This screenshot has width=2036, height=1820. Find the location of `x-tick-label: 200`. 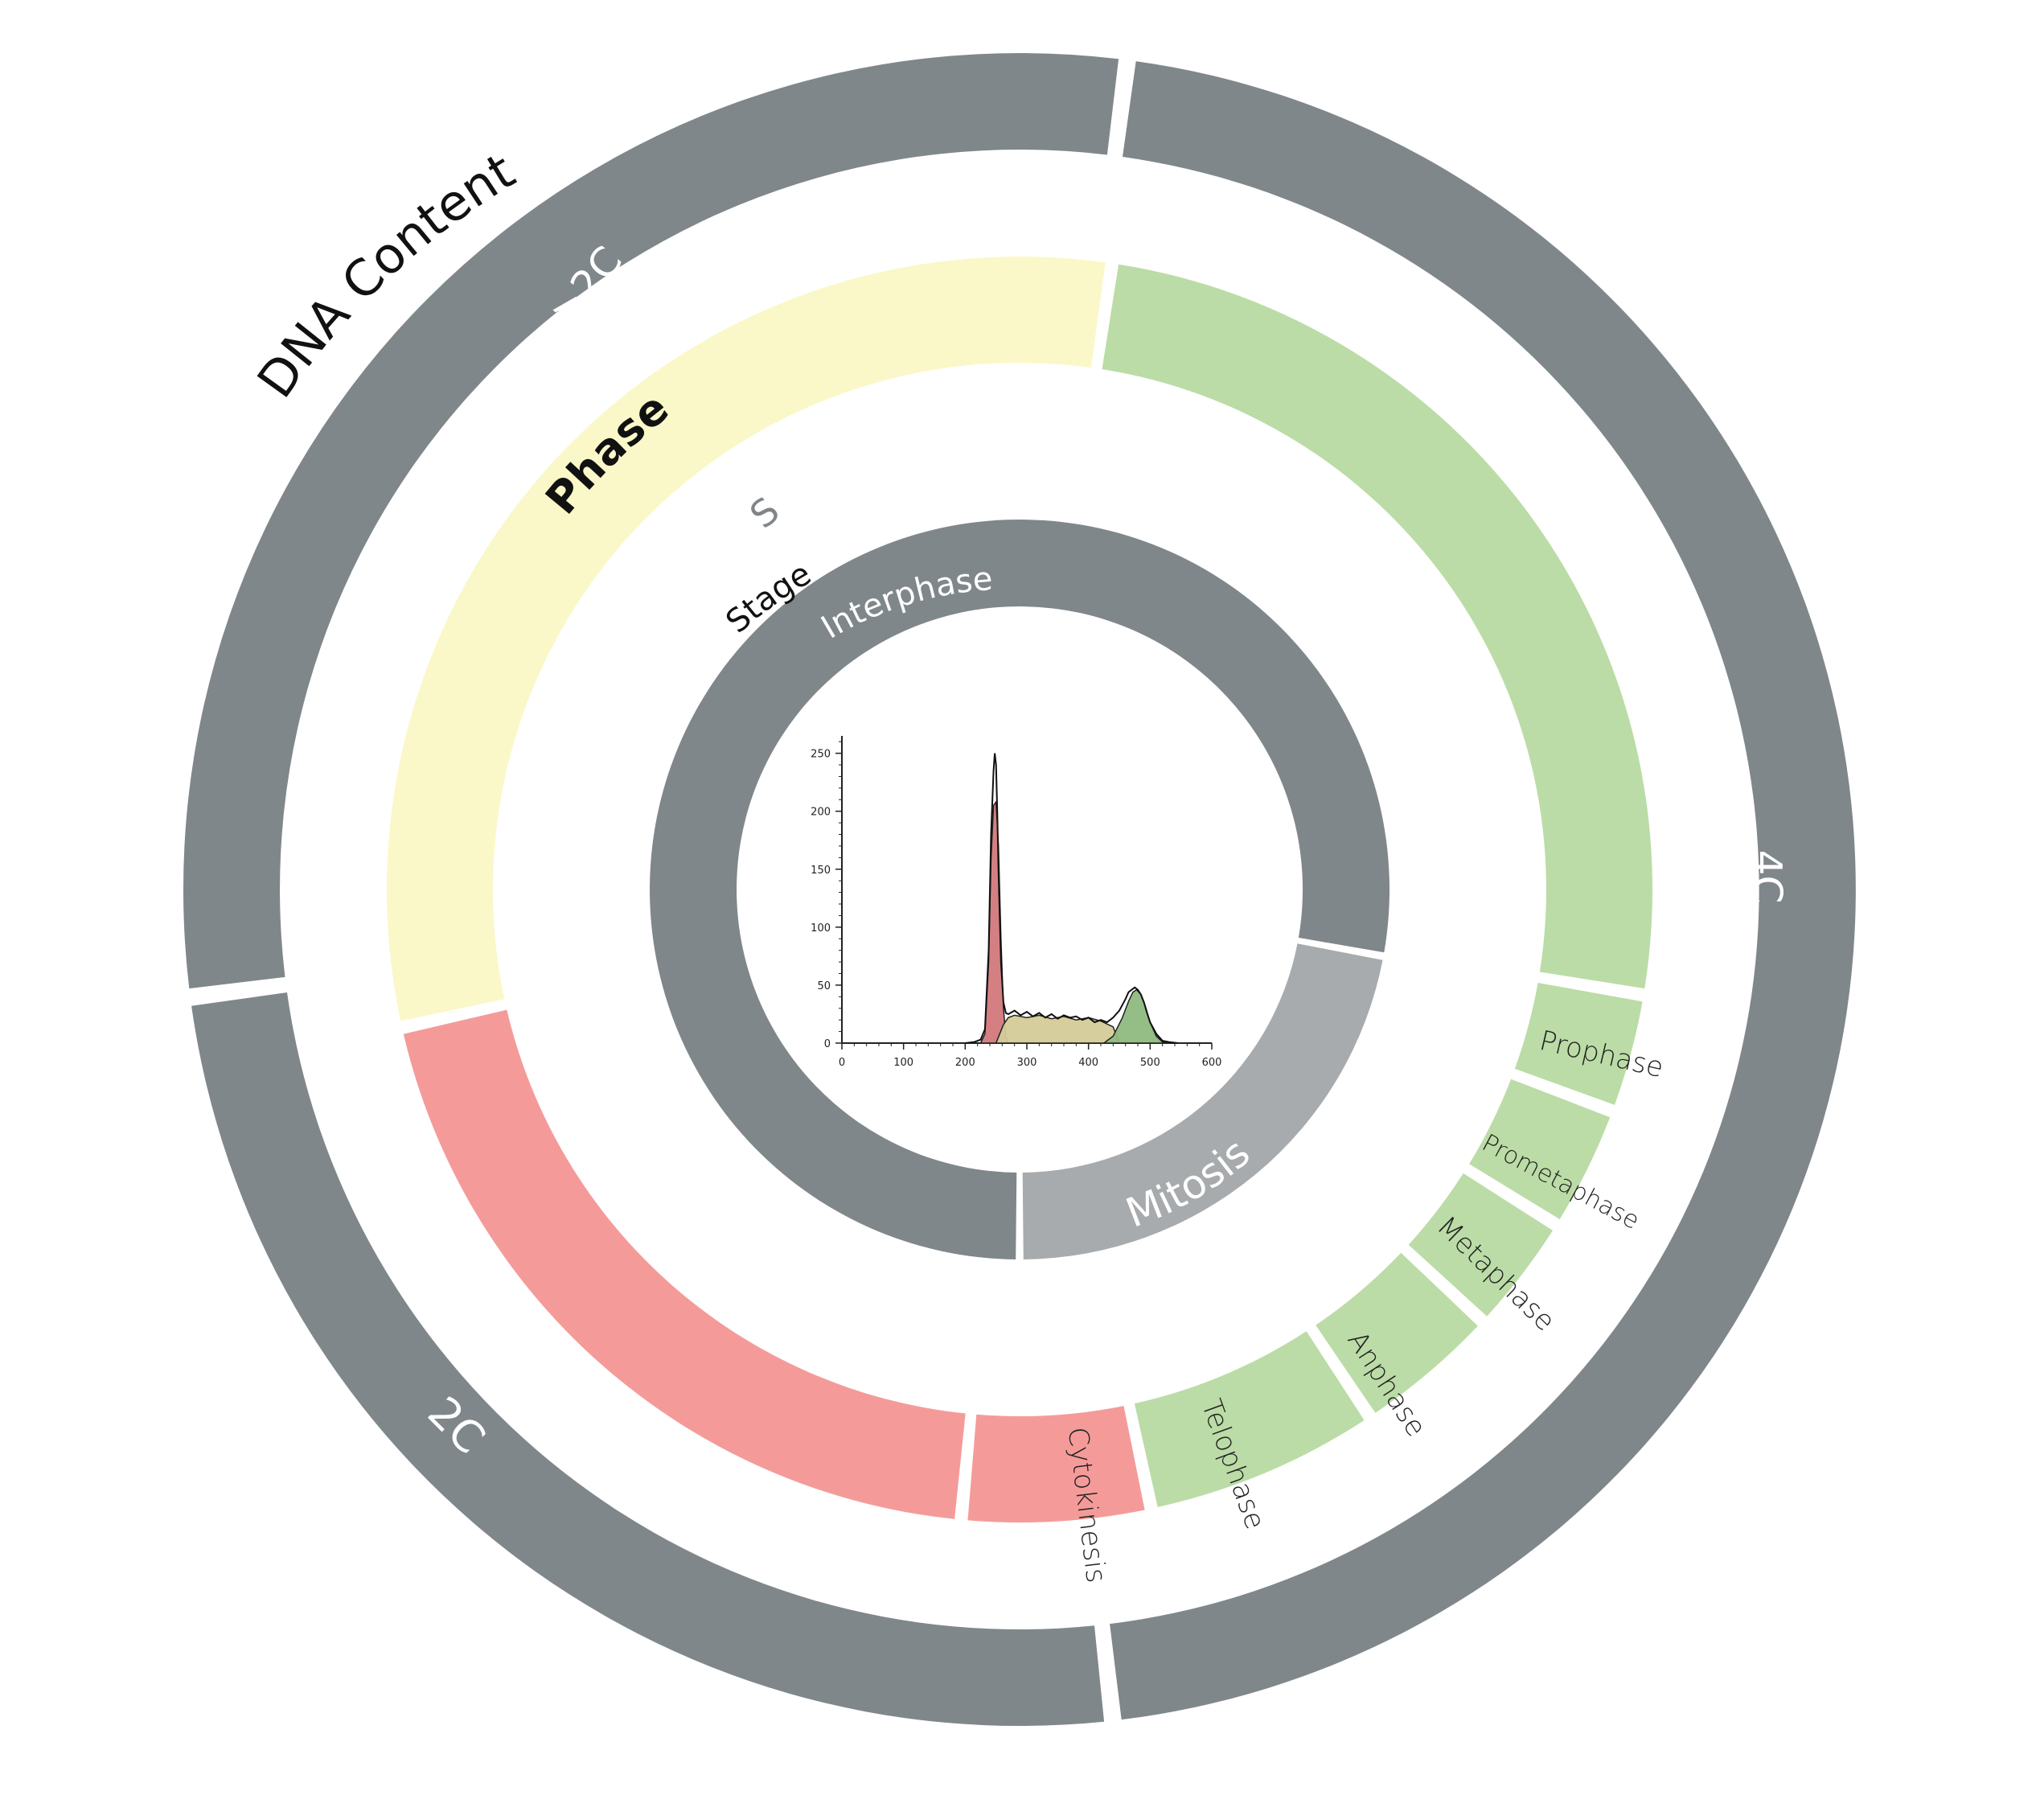

x-tick-label: 200 is located at coordinates (965, 1063).